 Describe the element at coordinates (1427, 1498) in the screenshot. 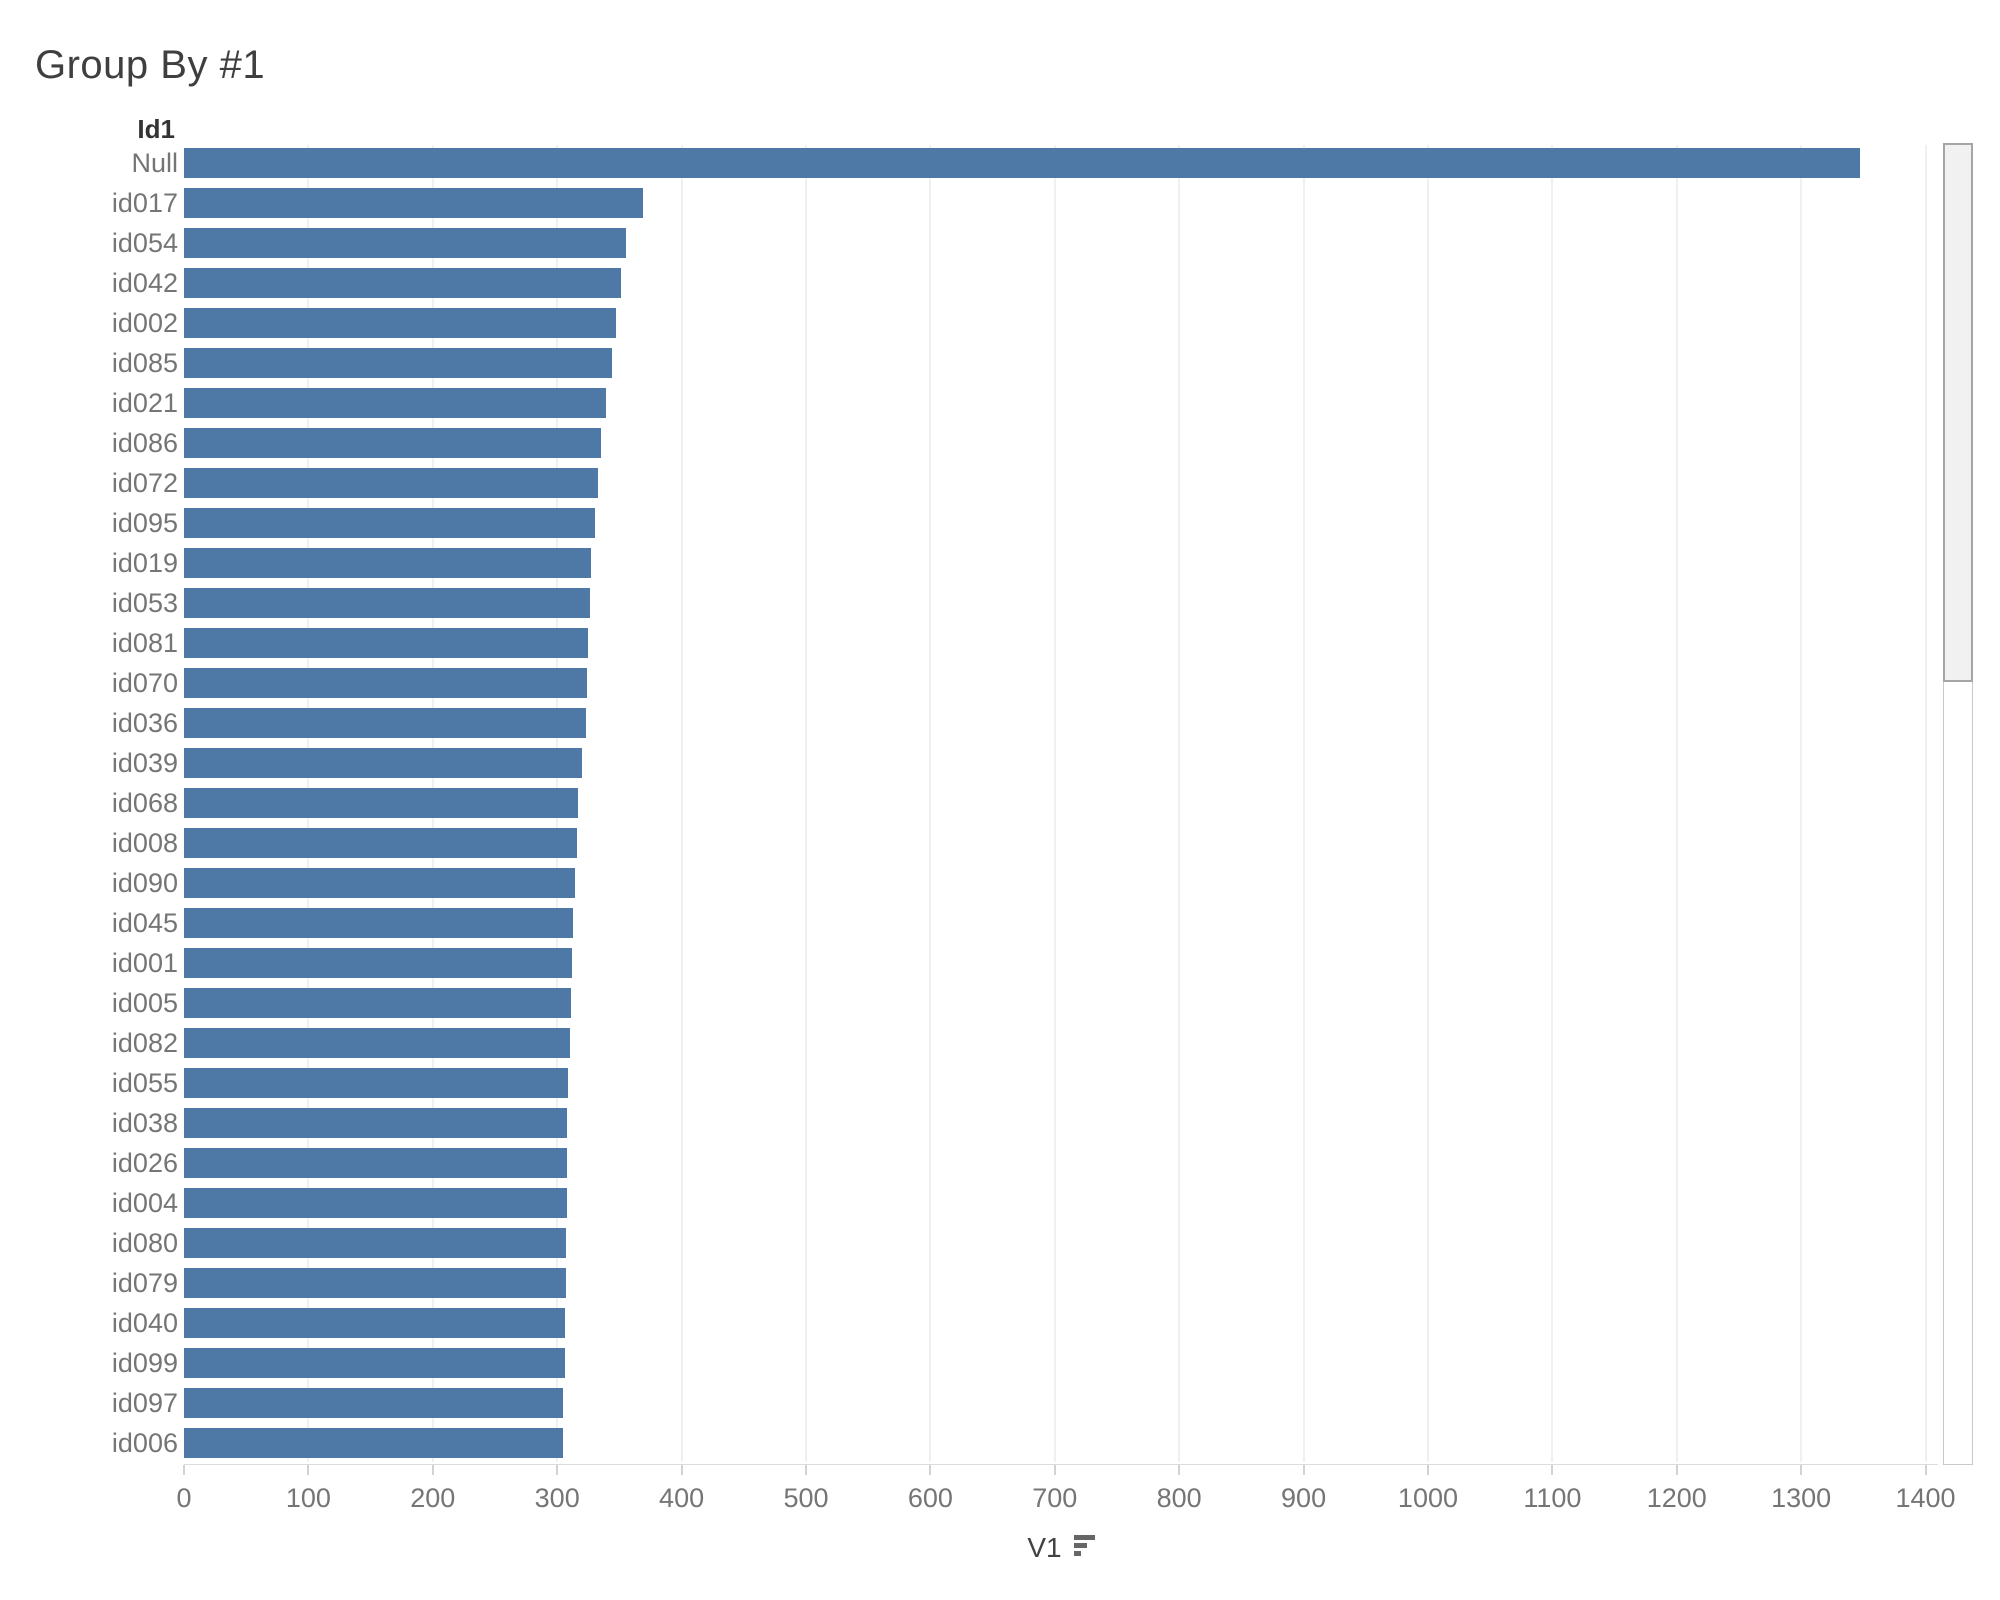

I see `x-axis-tick-label: 1000` at that location.